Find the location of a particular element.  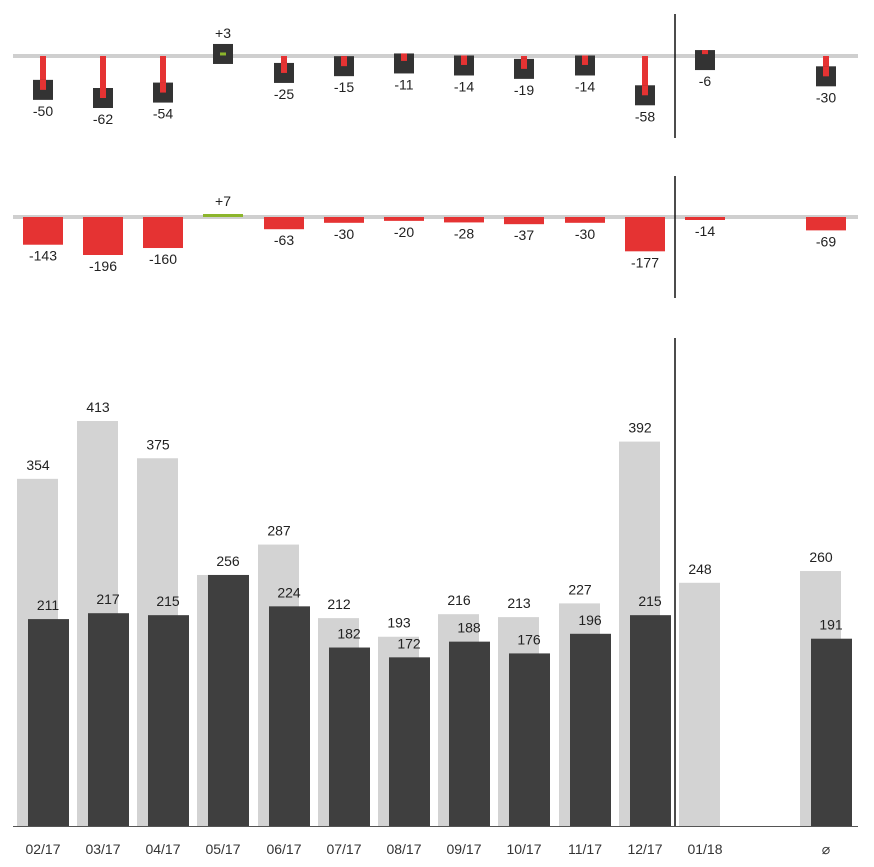

rel-variance-label: -30 is located at coordinates (826, 97).